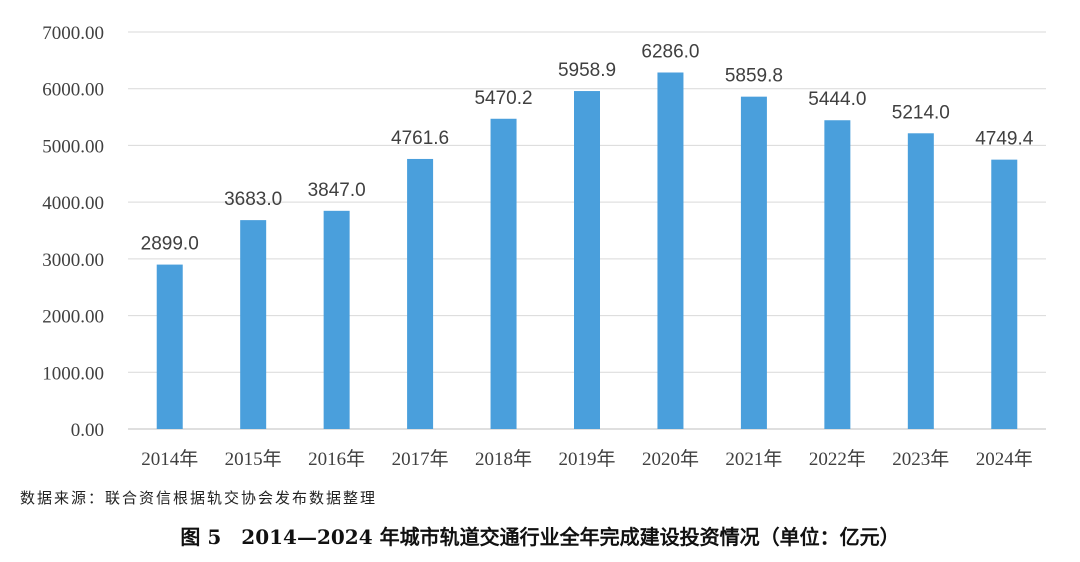 The width and height of the screenshot is (1080, 562). Describe the element at coordinates (73, 90) in the screenshot. I see `y-tick-label: 6000.00` at that location.